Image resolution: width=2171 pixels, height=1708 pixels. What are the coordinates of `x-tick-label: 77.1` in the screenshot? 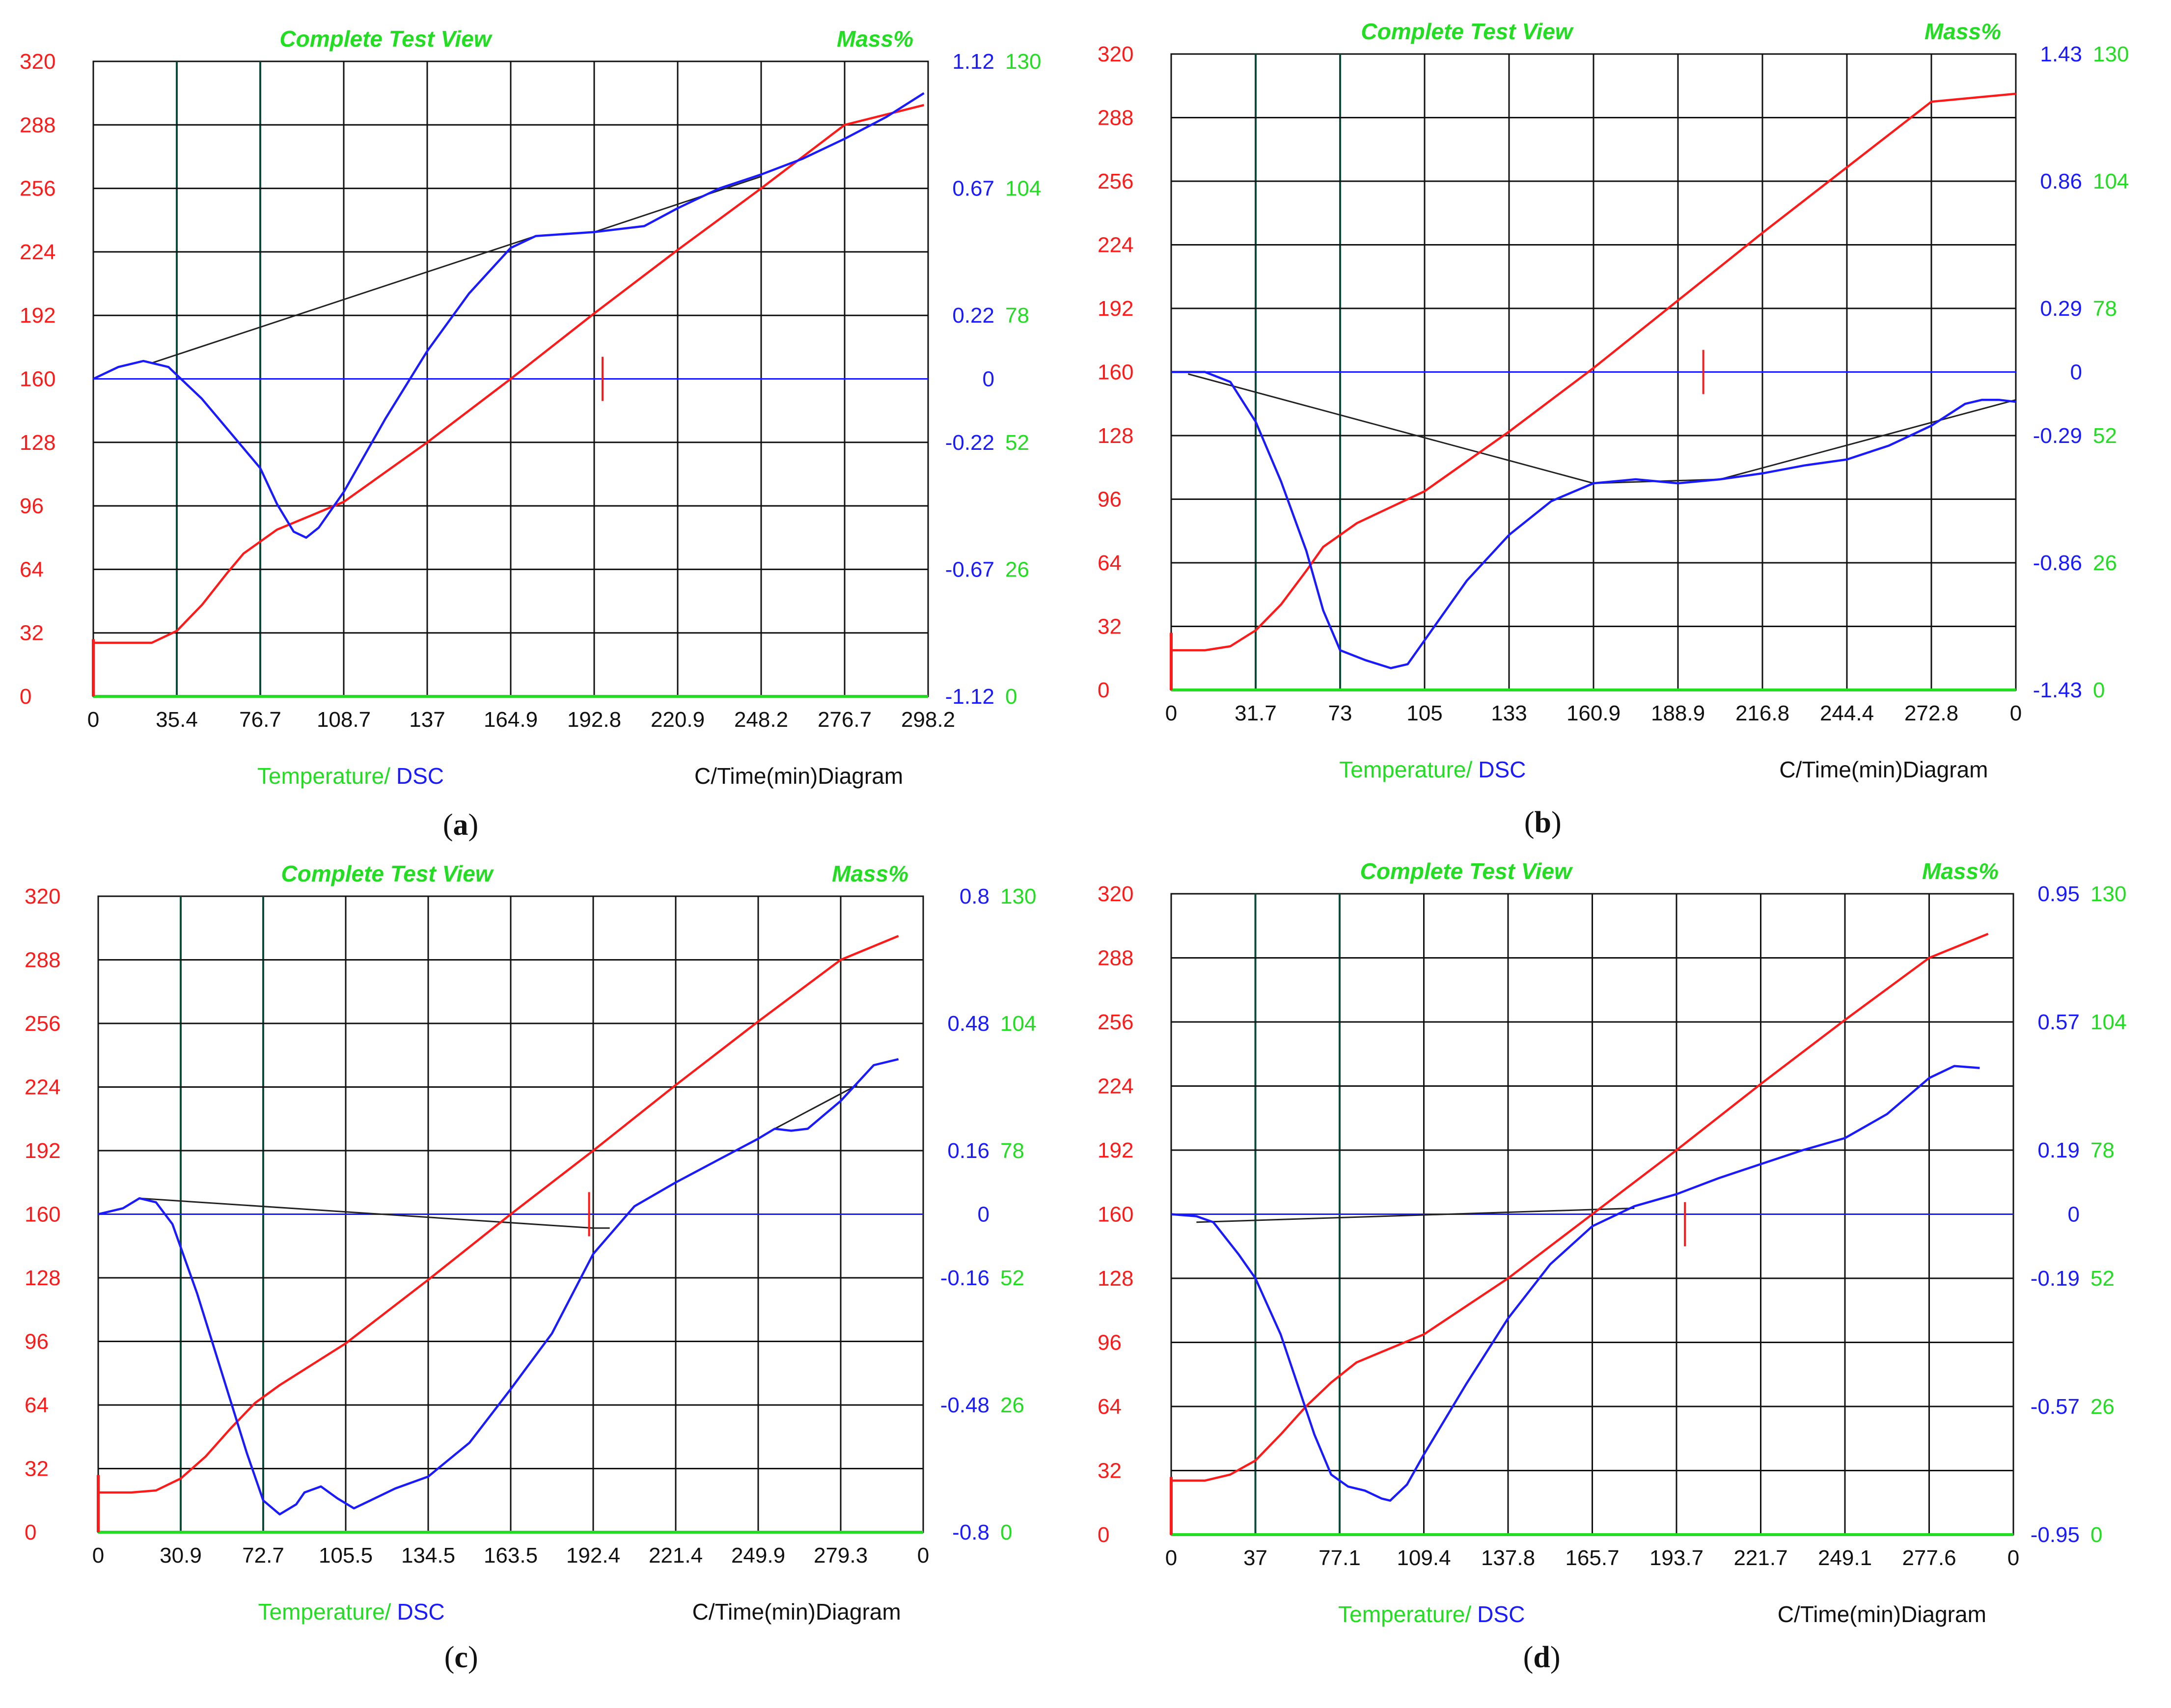 It's located at (1340, 1558).